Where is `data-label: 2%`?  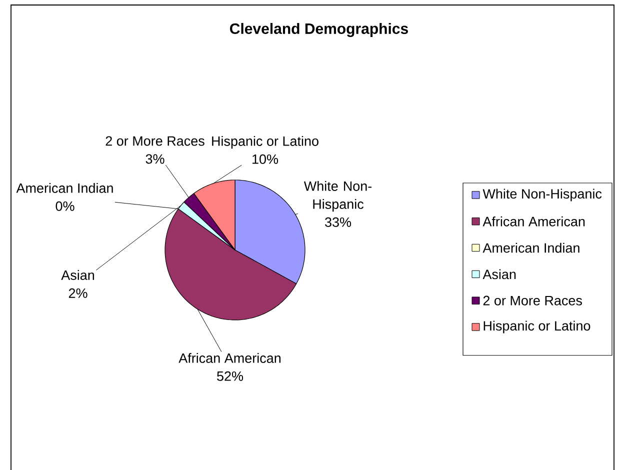
data-label: 2% is located at coordinates (78, 293).